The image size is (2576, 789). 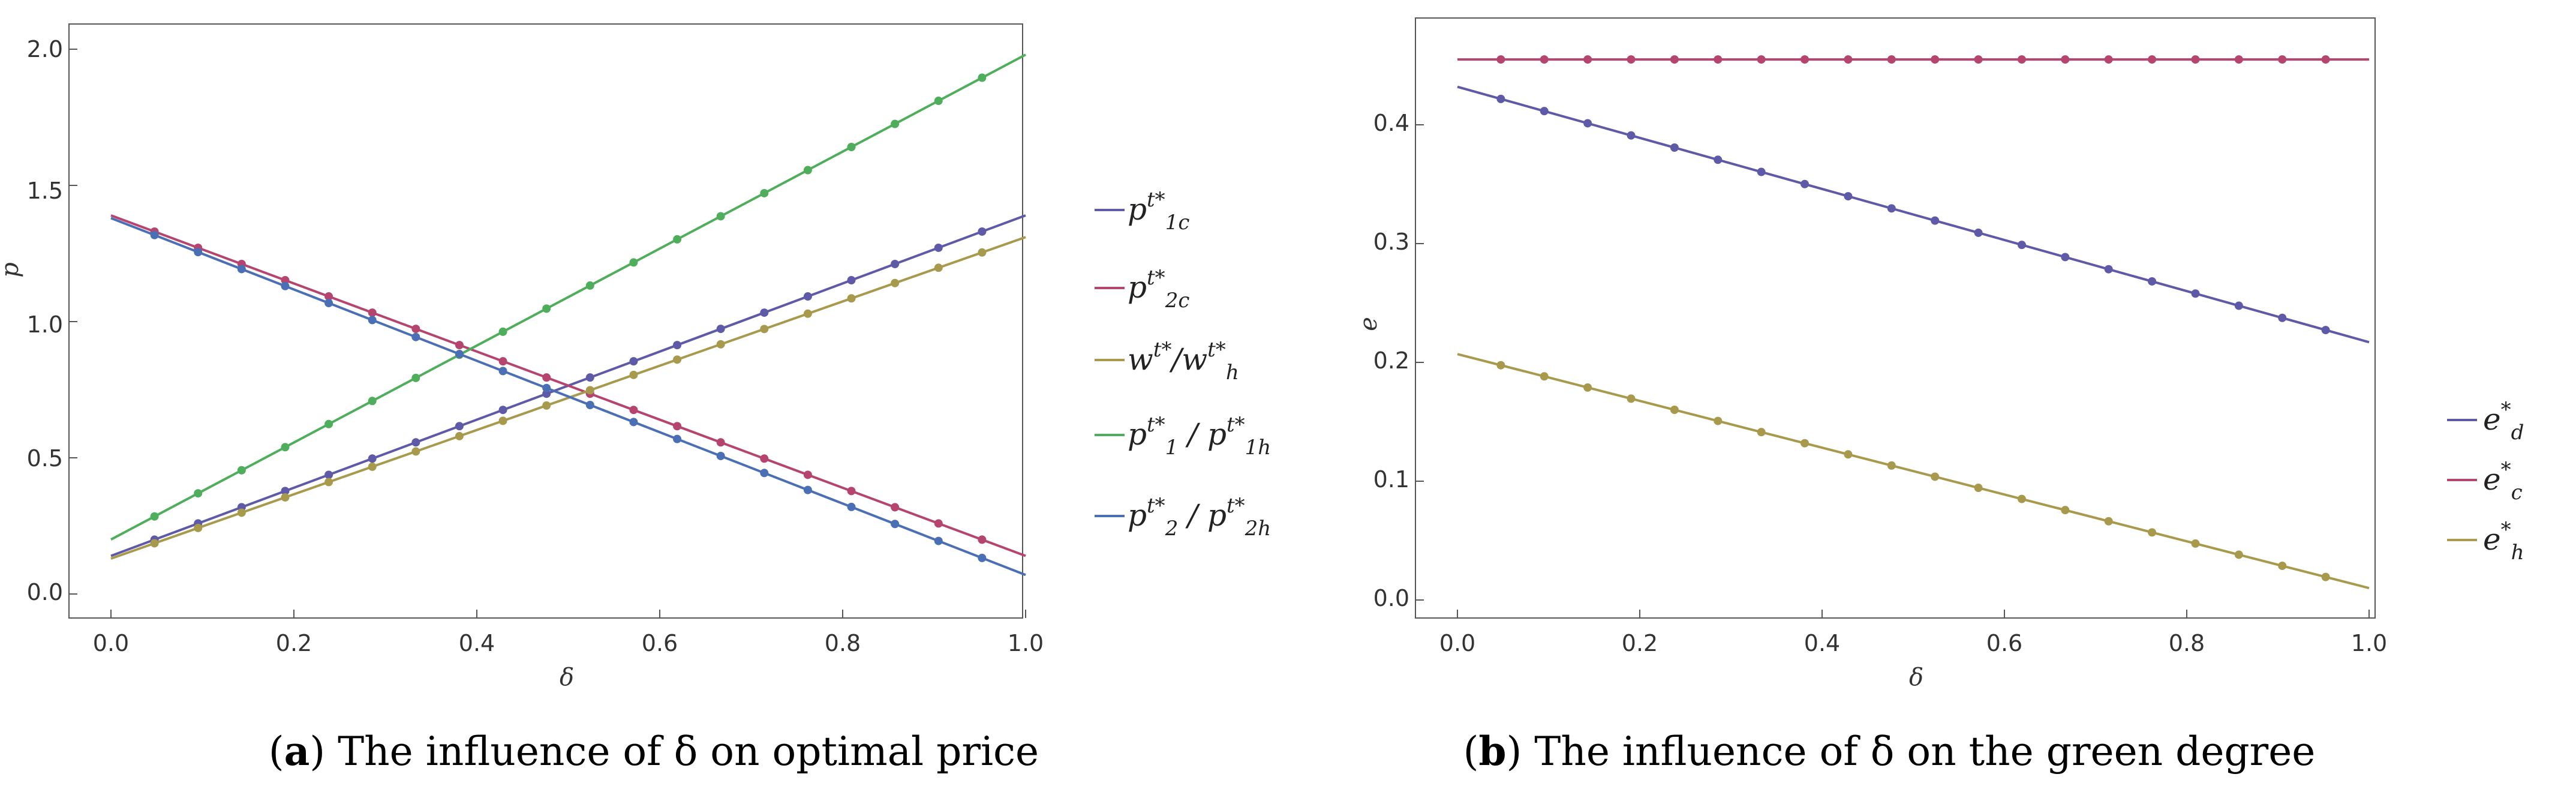 What do you see at coordinates (45, 459) in the screenshot?
I see `y-tick-a-1: 0.5` at bounding box center [45, 459].